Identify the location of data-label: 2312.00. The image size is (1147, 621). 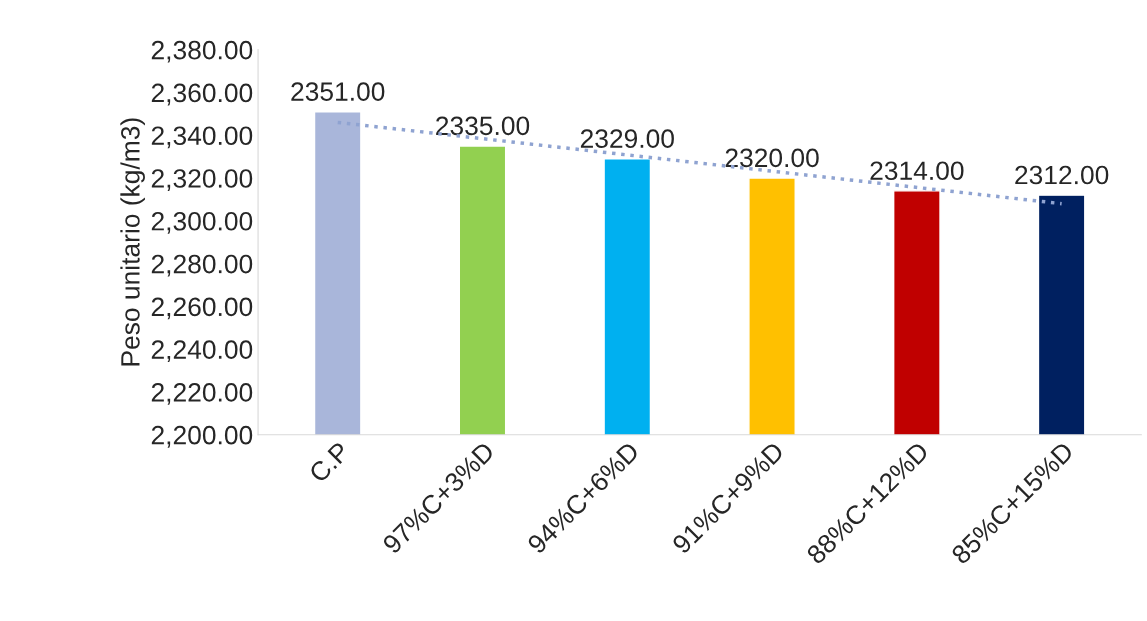
(1062, 175).